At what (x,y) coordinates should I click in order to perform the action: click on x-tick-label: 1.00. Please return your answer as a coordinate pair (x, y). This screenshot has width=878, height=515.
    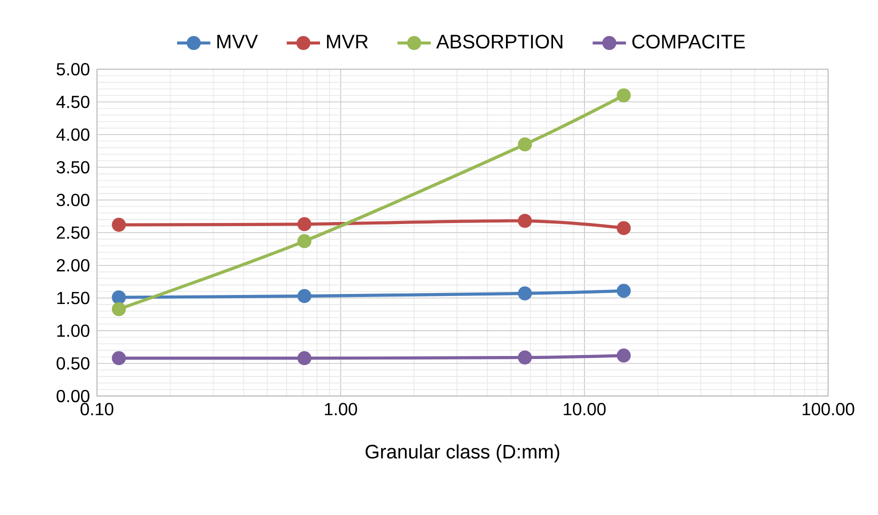
    Looking at the image, I should click on (341, 409).